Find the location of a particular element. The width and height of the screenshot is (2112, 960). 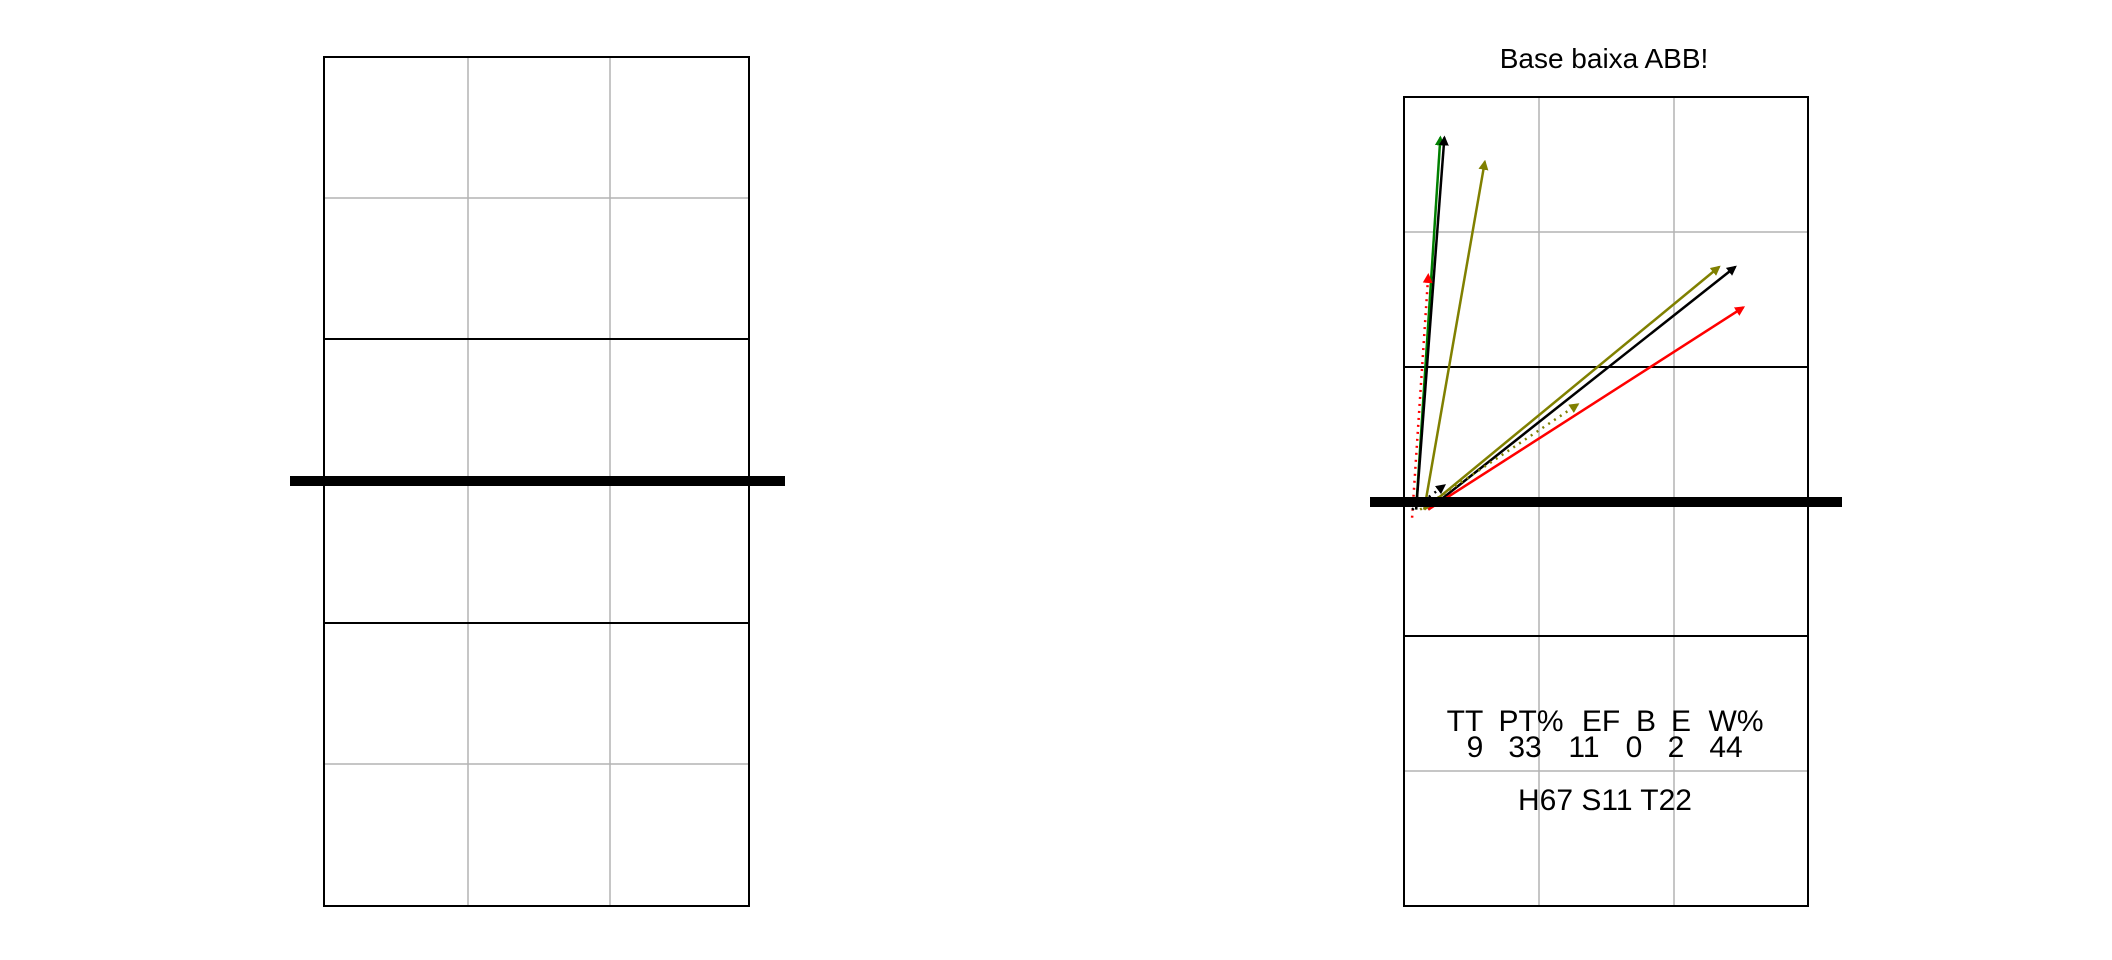

stat-summary: H67 S11 T22 is located at coordinates (1605, 800).